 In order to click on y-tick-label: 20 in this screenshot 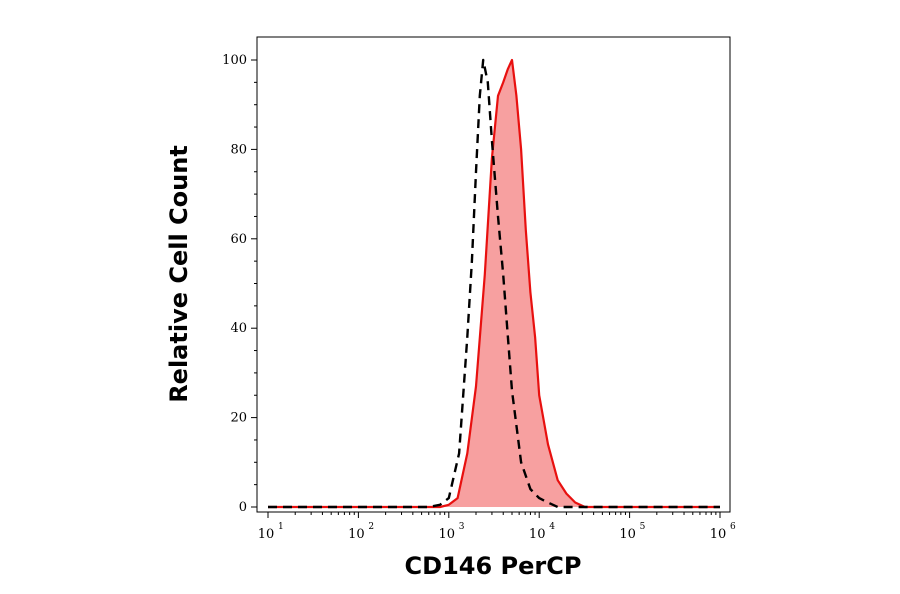, I will do `click(238, 418)`.